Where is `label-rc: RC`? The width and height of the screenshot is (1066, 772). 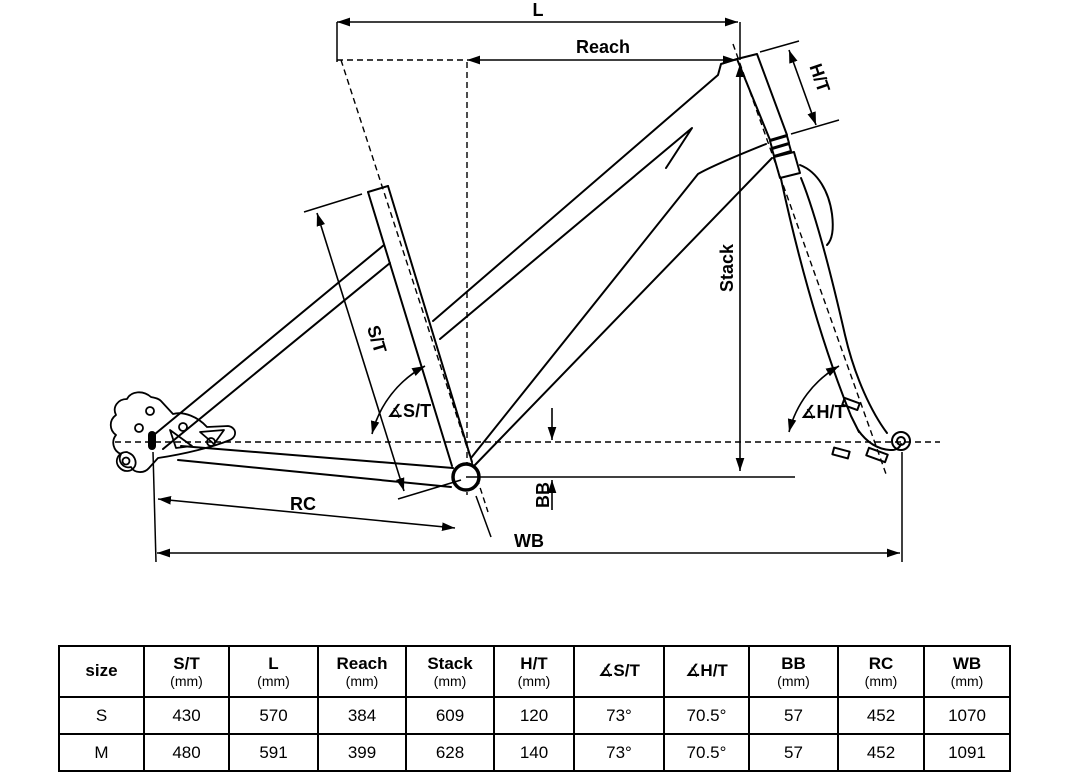 label-rc: RC is located at coordinates (303, 504).